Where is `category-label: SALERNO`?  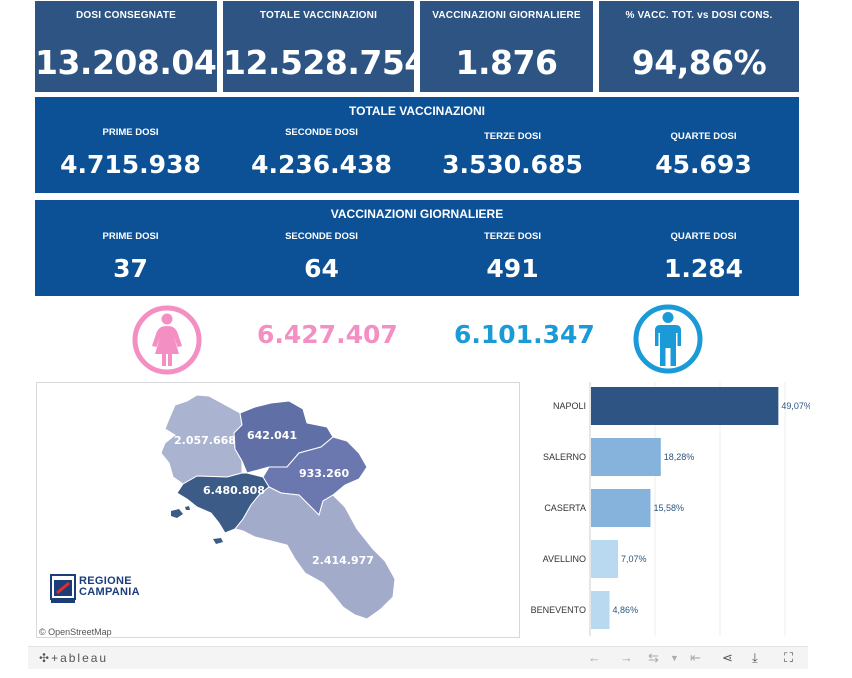
category-label: SALERNO is located at coordinates (564, 457).